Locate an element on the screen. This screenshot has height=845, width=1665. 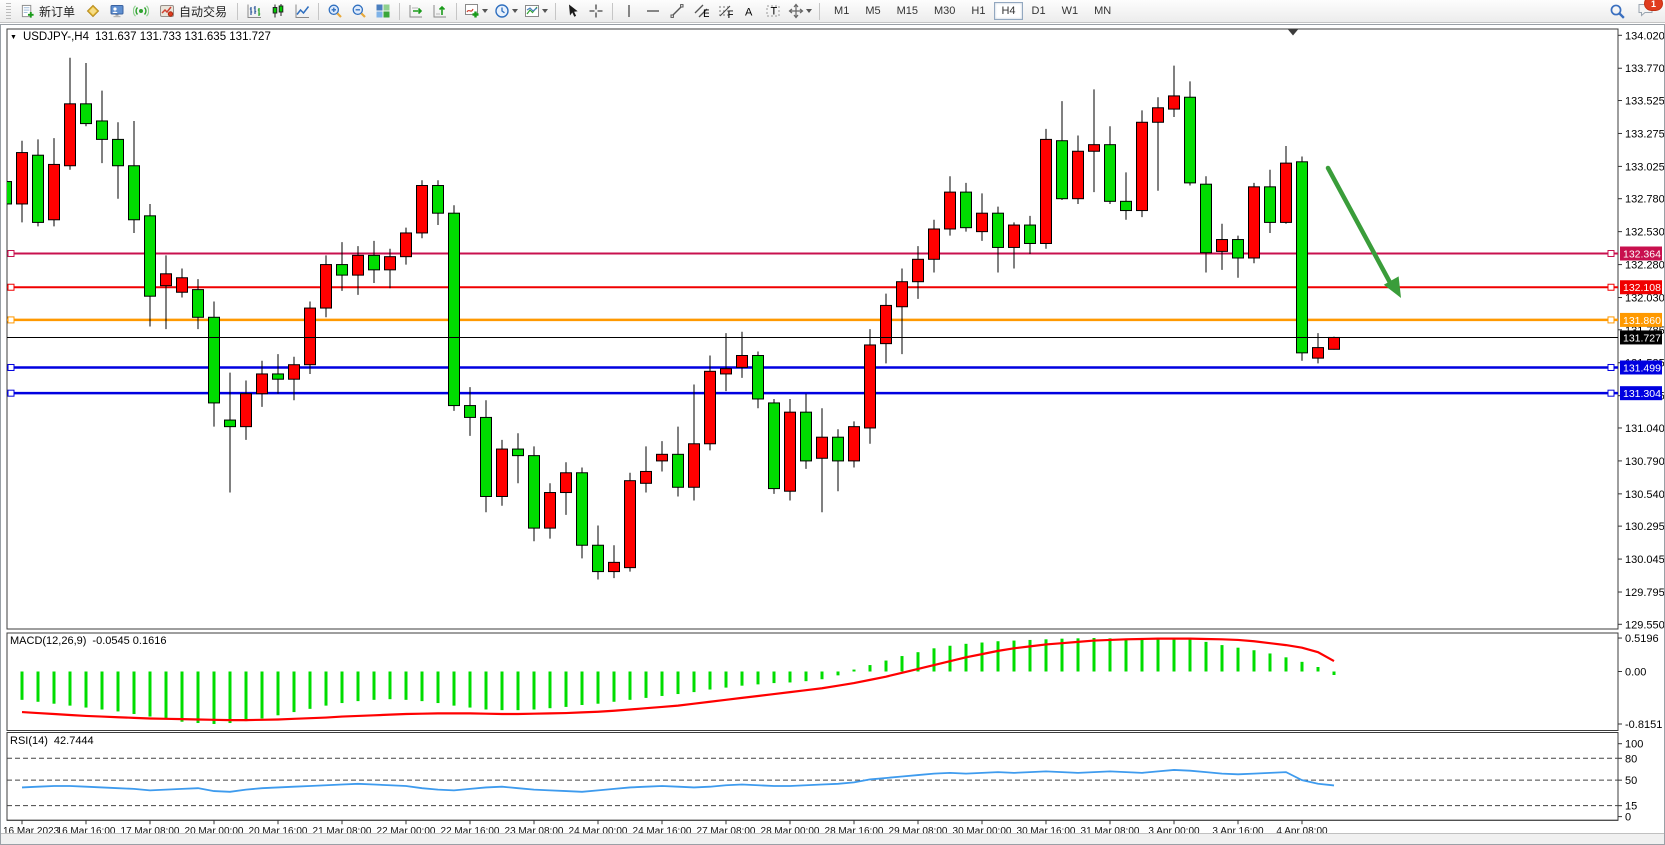
cursor-icon is located at coordinates (572, 11).